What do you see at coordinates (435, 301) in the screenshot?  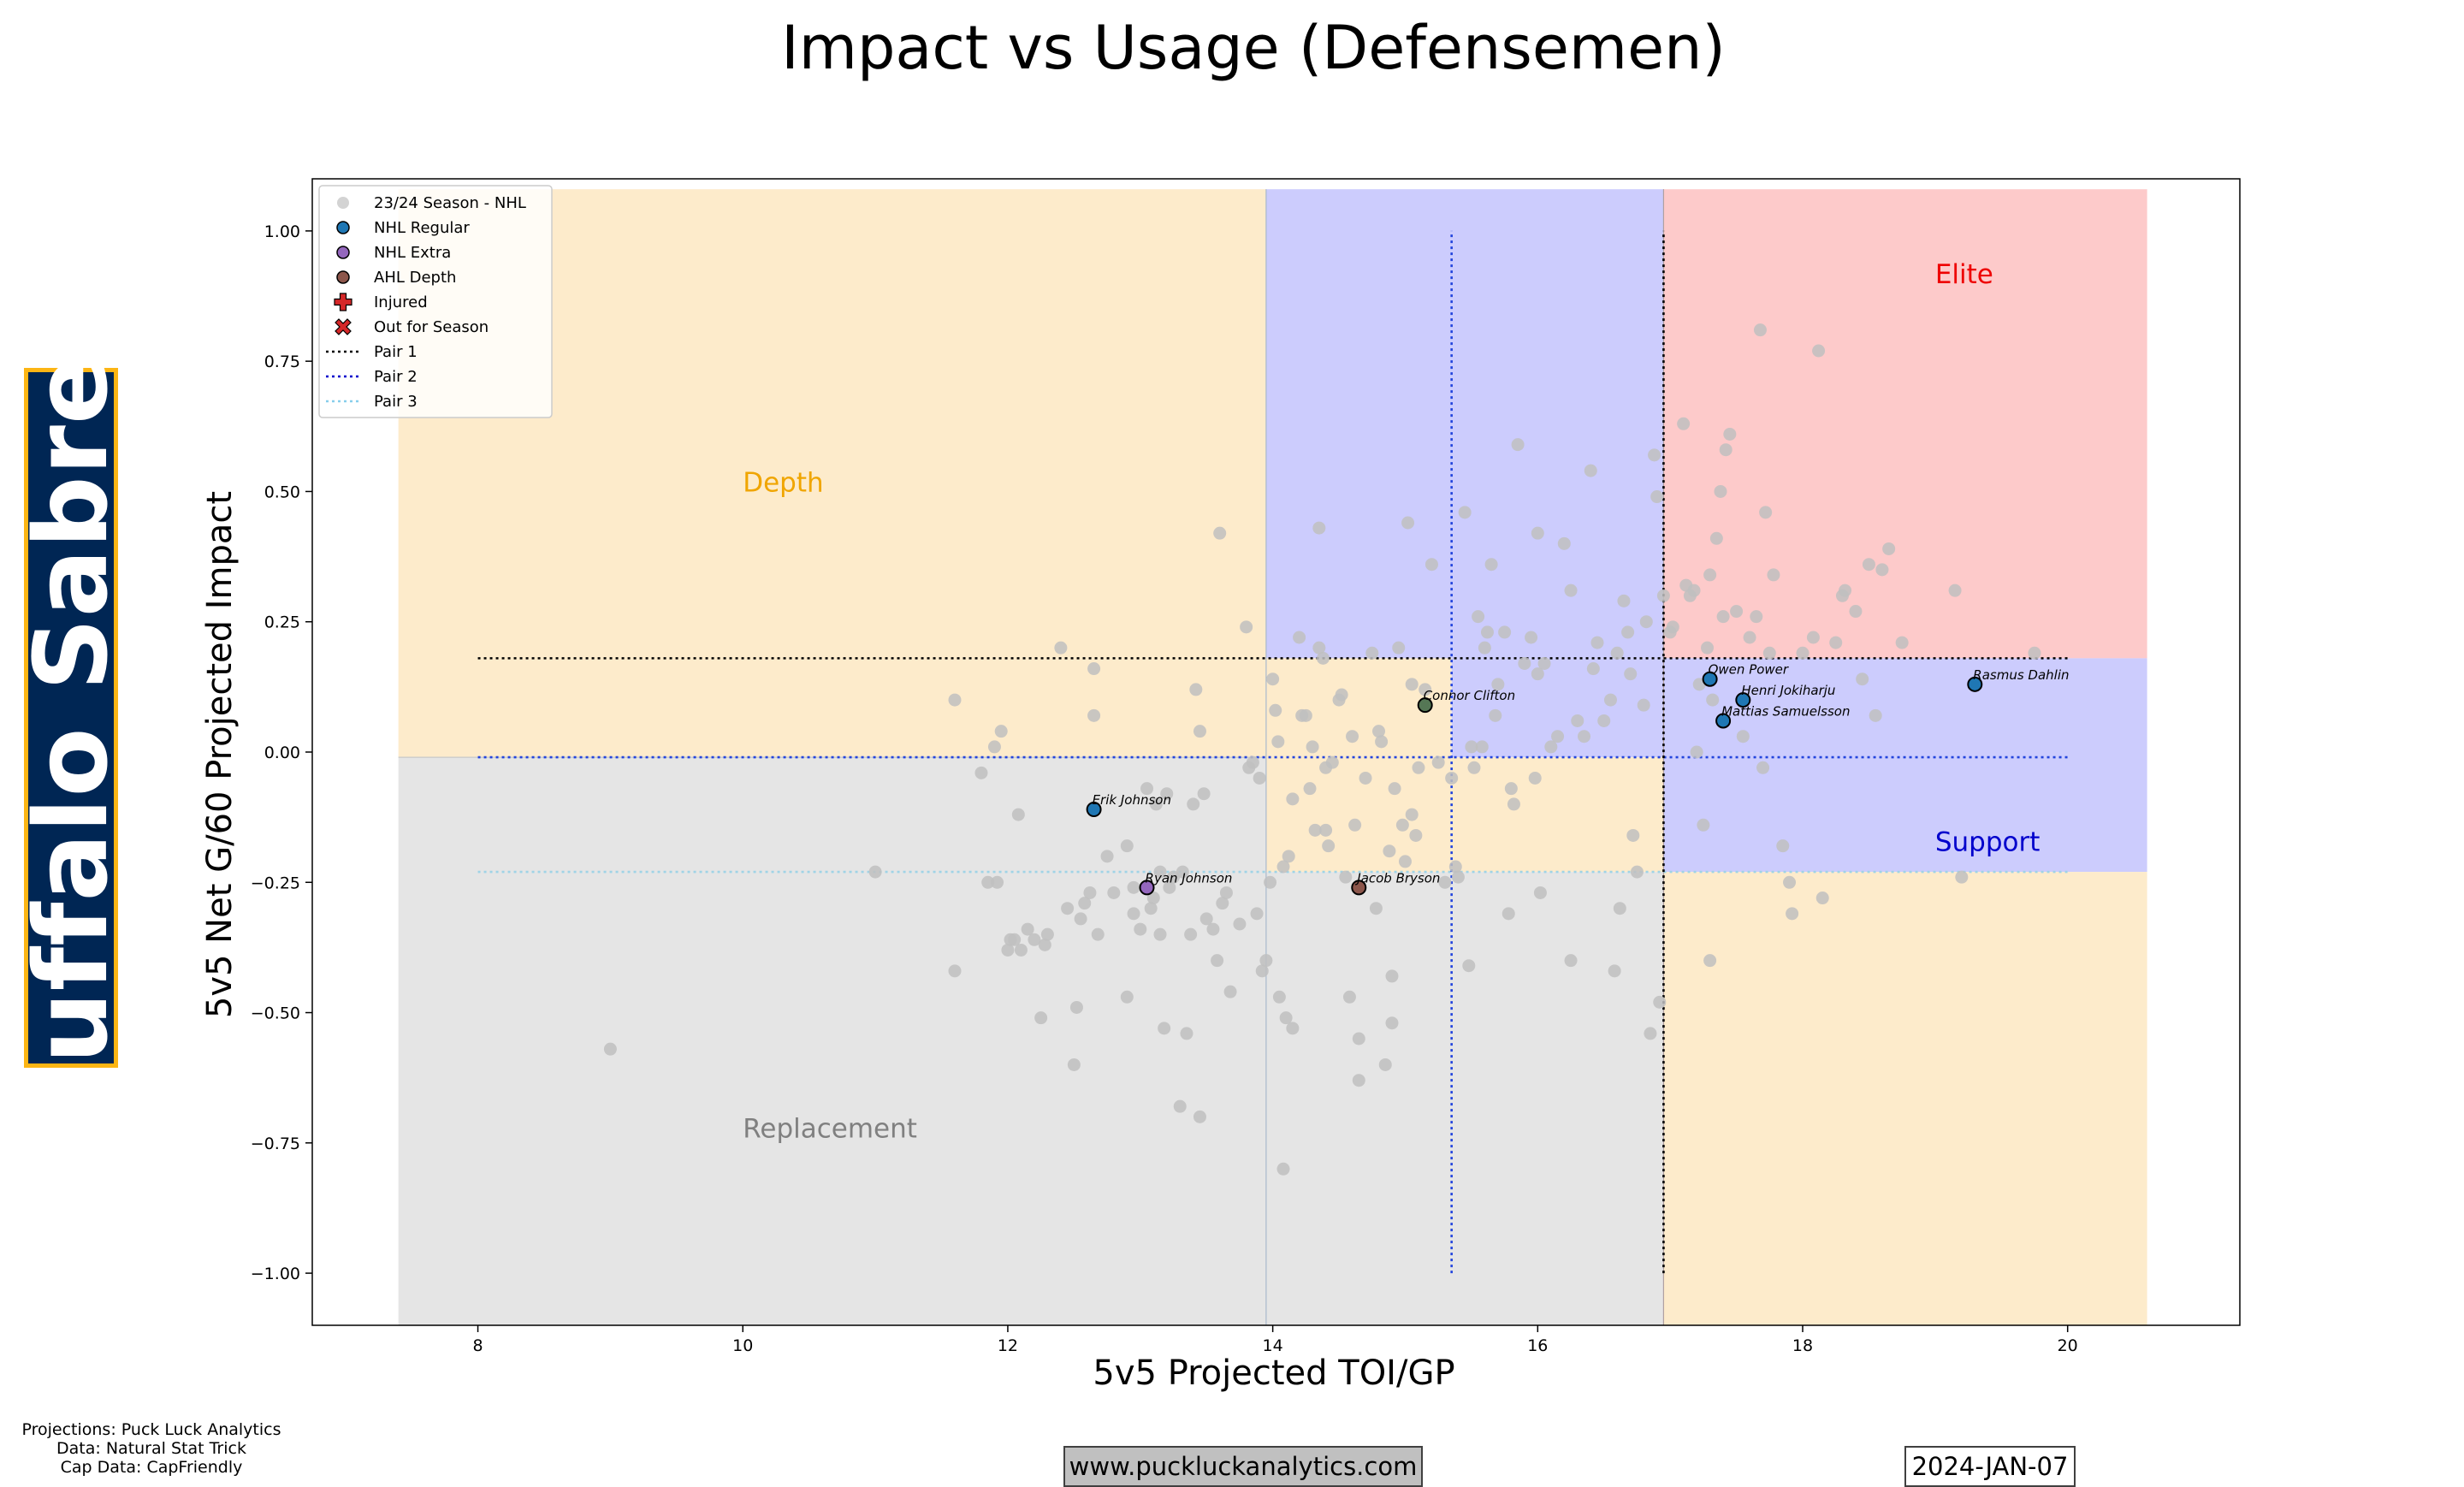 I see `legend-box` at bounding box center [435, 301].